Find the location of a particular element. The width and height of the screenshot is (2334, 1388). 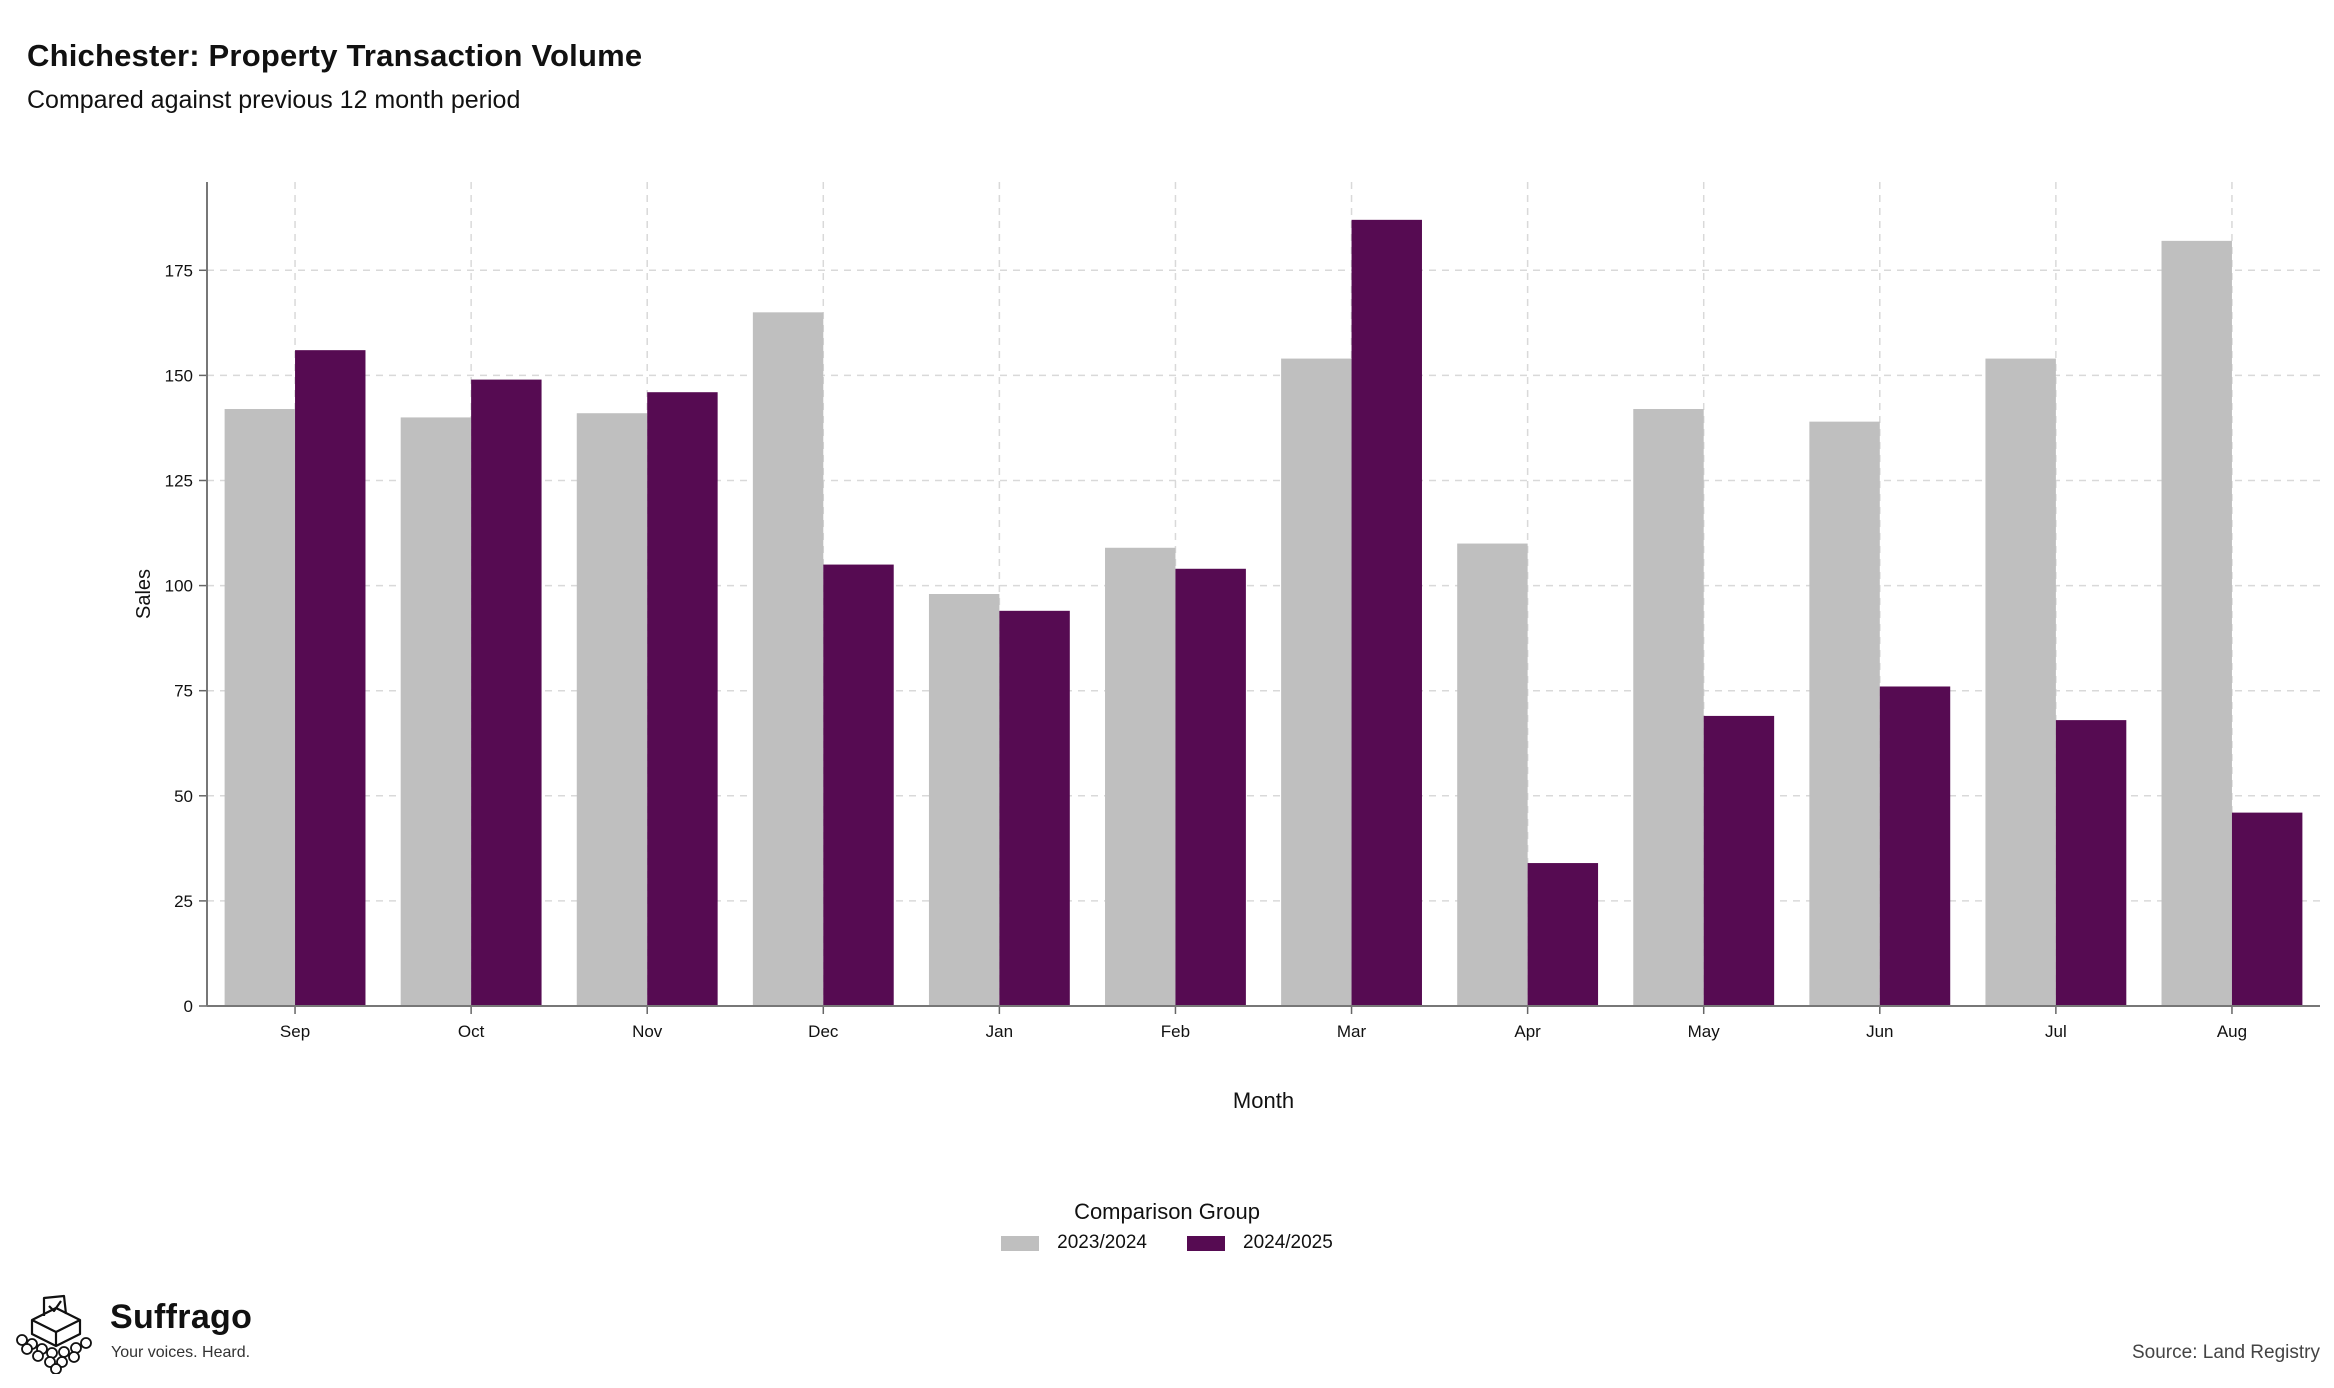

bar-2024-2025-feb is located at coordinates (1210, 787).